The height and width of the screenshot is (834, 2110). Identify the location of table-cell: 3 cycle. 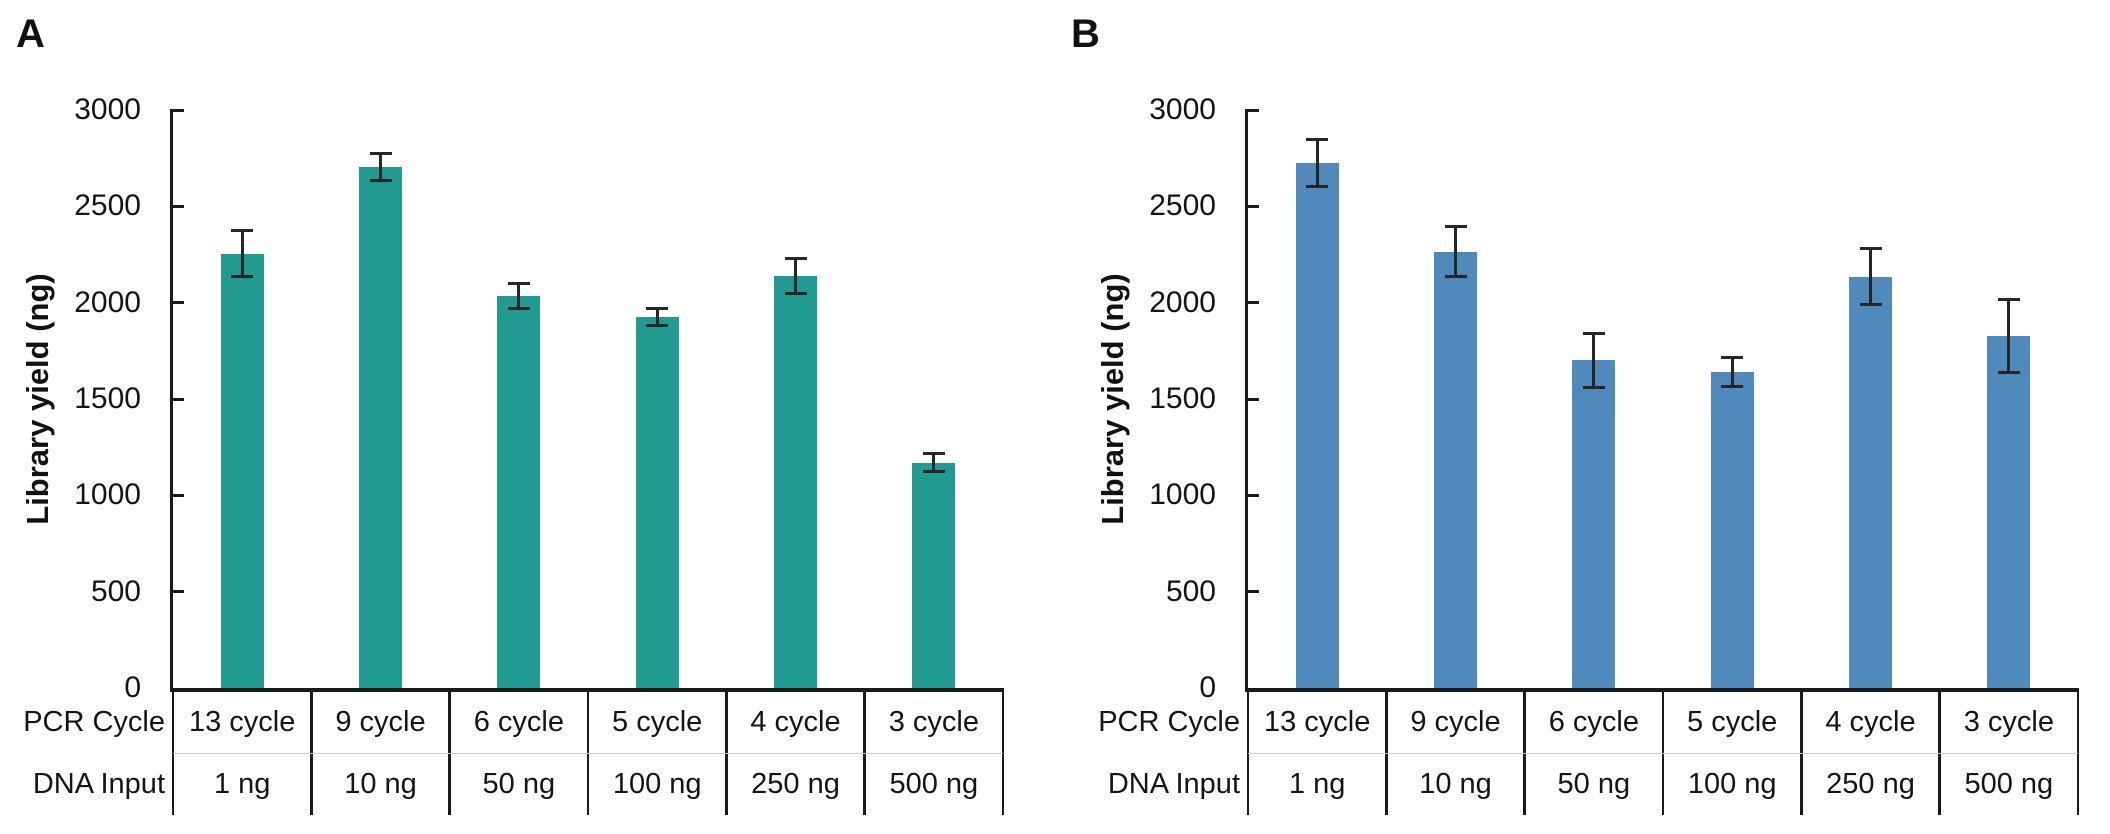
(2008, 722).